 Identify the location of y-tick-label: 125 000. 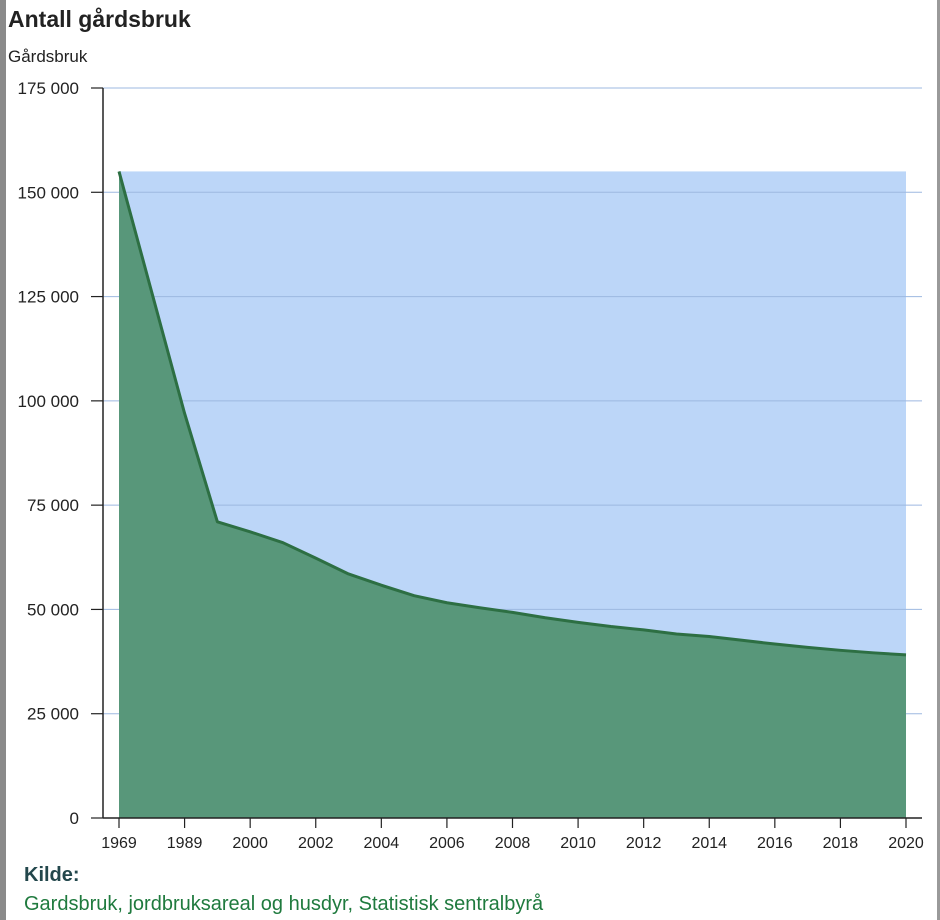
(48, 297).